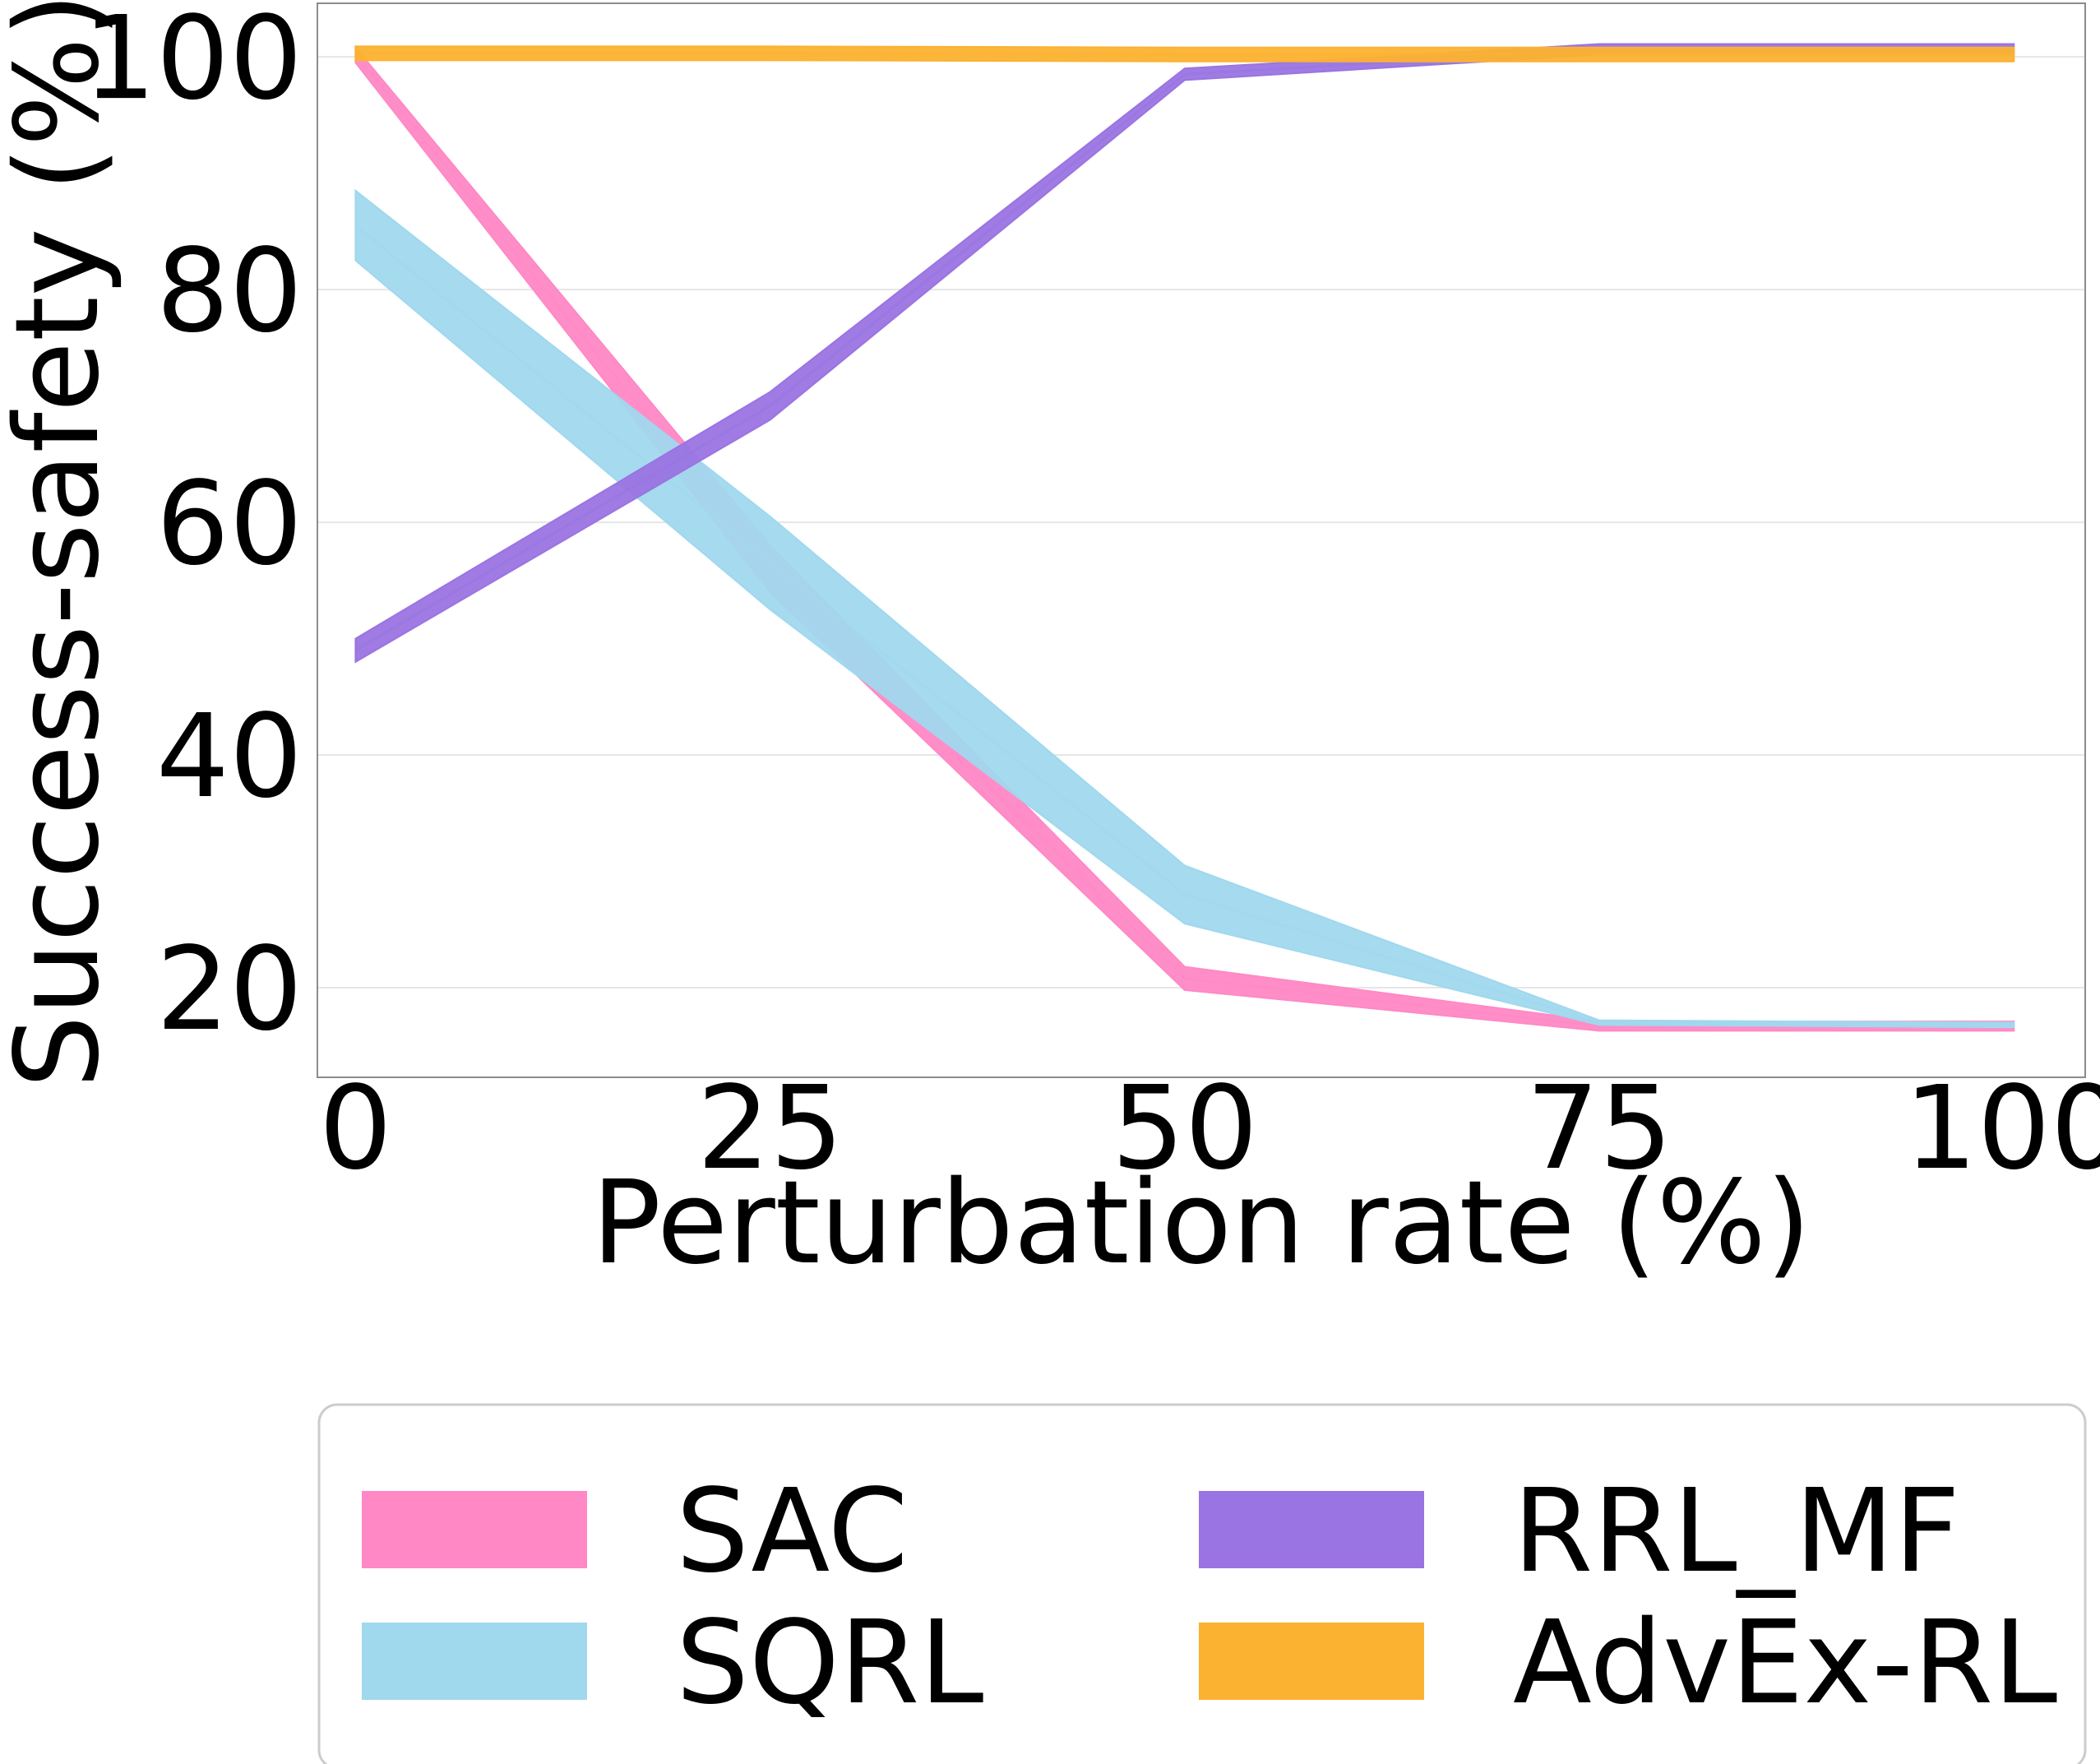 This screenshot has width=2100, height=1764. I want to click on line-advex-rl, so click(1185, 54).